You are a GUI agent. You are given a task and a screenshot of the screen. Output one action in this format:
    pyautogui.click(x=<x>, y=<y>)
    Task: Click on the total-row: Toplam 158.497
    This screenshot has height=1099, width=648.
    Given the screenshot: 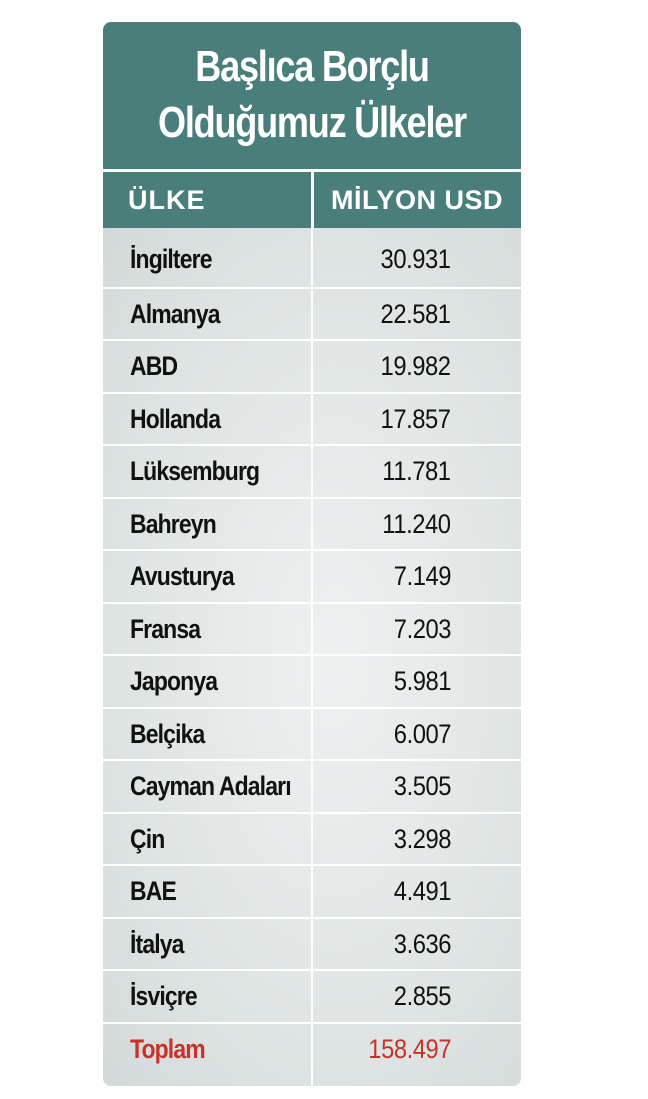 What is the action you would take?
    pyautogui.click(x=312, y=1048)
    